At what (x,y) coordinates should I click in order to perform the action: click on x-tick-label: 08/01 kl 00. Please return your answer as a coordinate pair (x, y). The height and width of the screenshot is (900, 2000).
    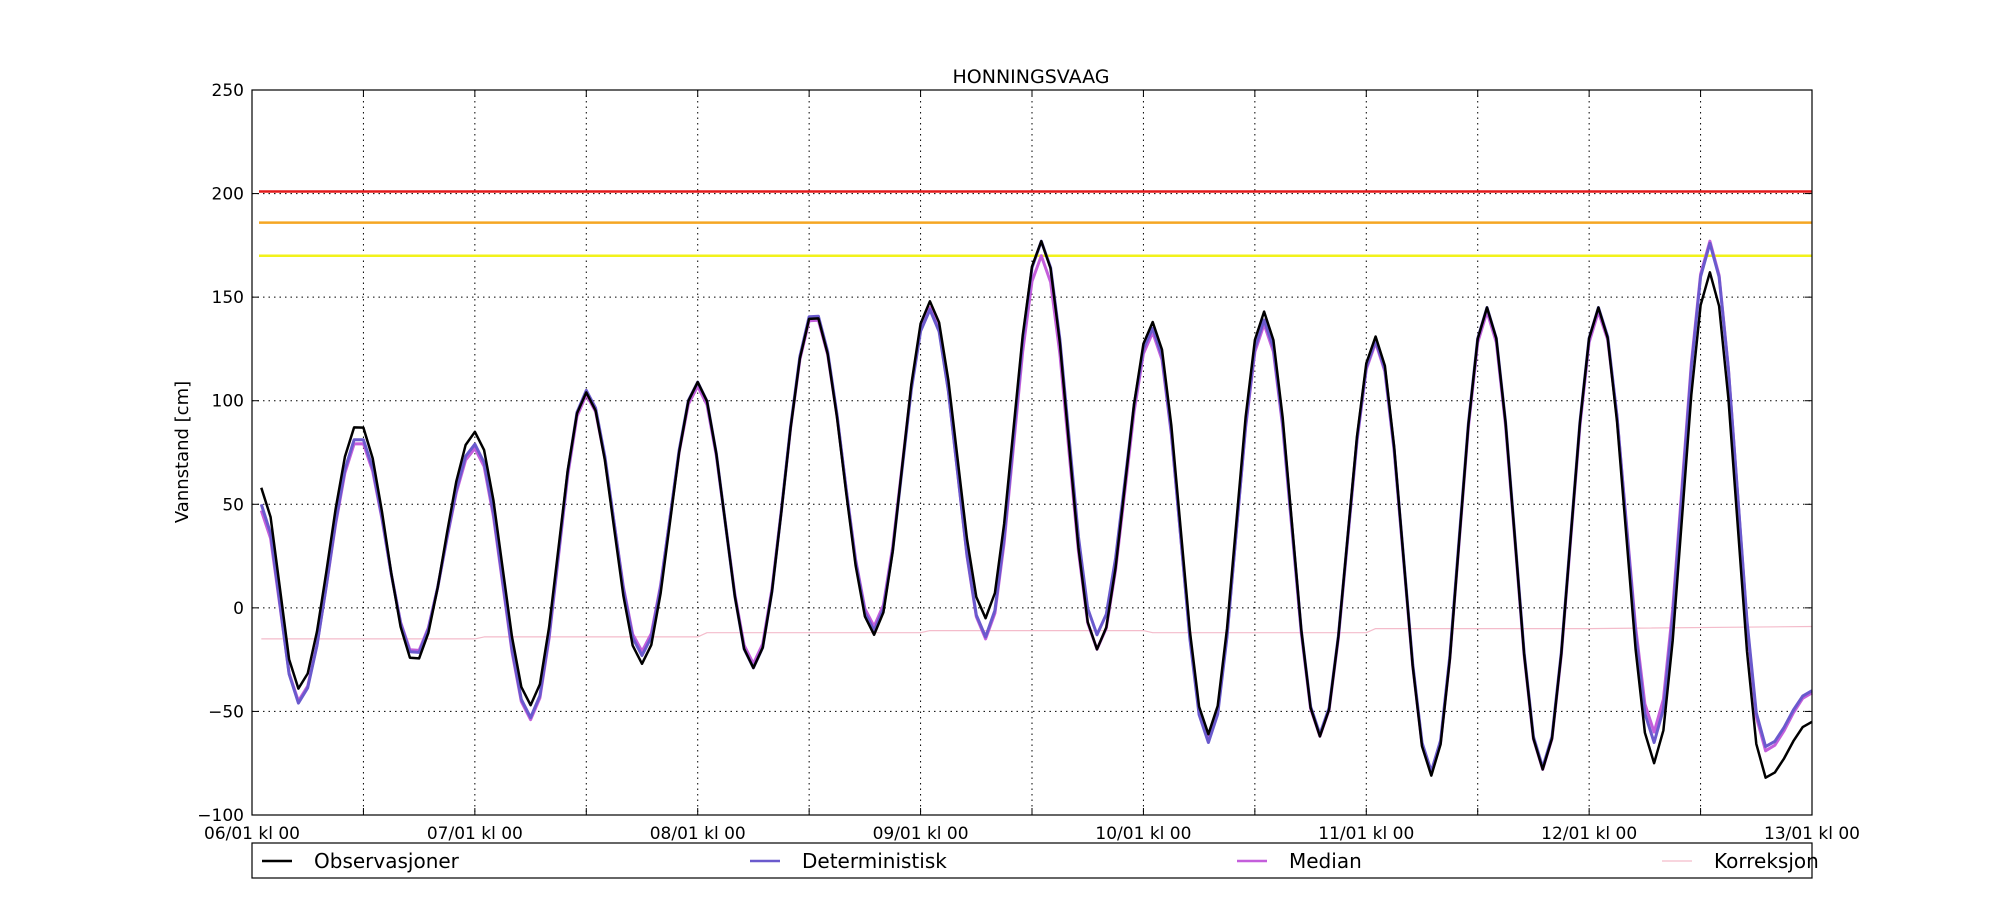
    Looking at the image, I should click on (698, 834).